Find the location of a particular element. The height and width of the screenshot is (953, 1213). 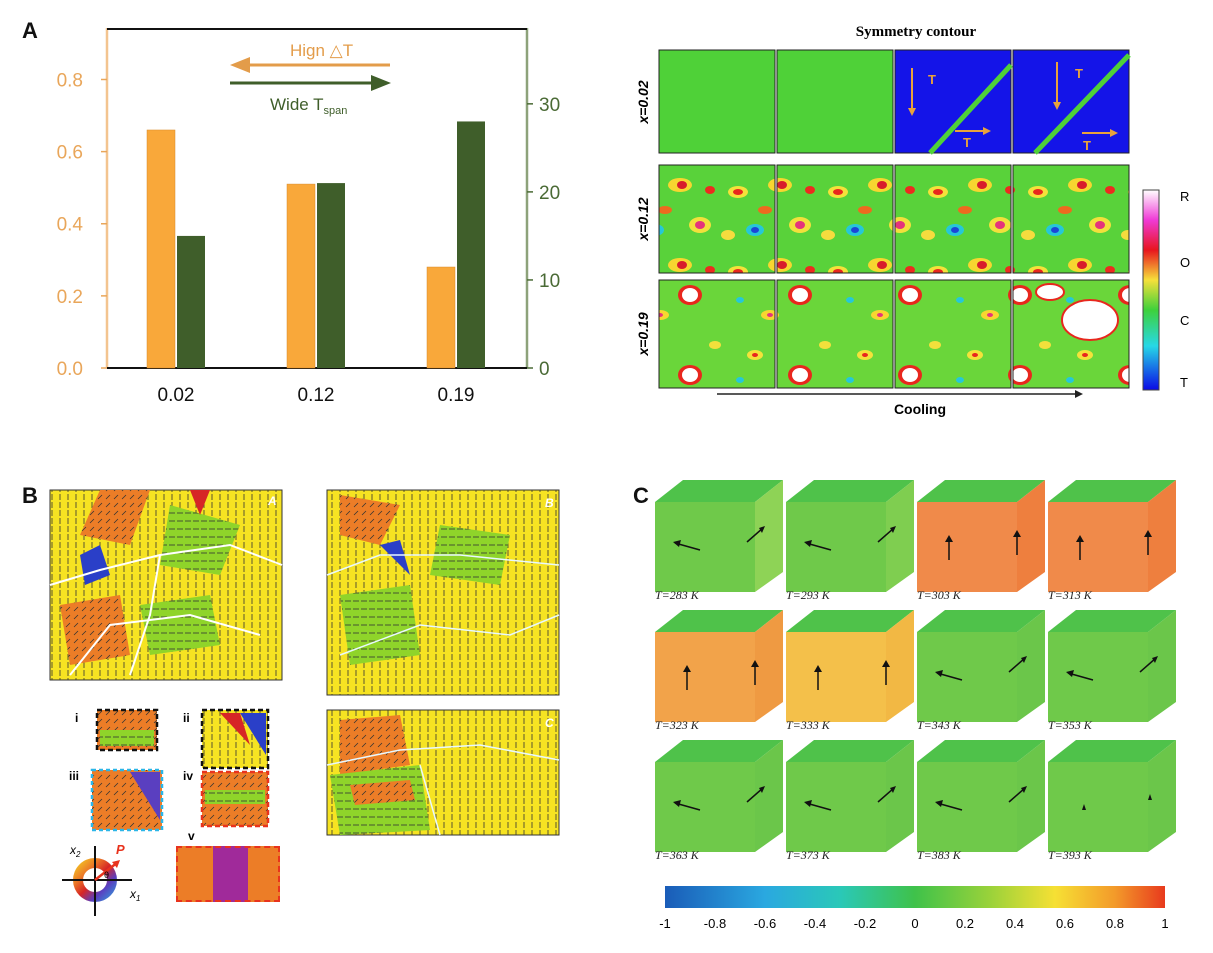

colorbar-tick-label: -0.2 is located at coordinates (865, 923).